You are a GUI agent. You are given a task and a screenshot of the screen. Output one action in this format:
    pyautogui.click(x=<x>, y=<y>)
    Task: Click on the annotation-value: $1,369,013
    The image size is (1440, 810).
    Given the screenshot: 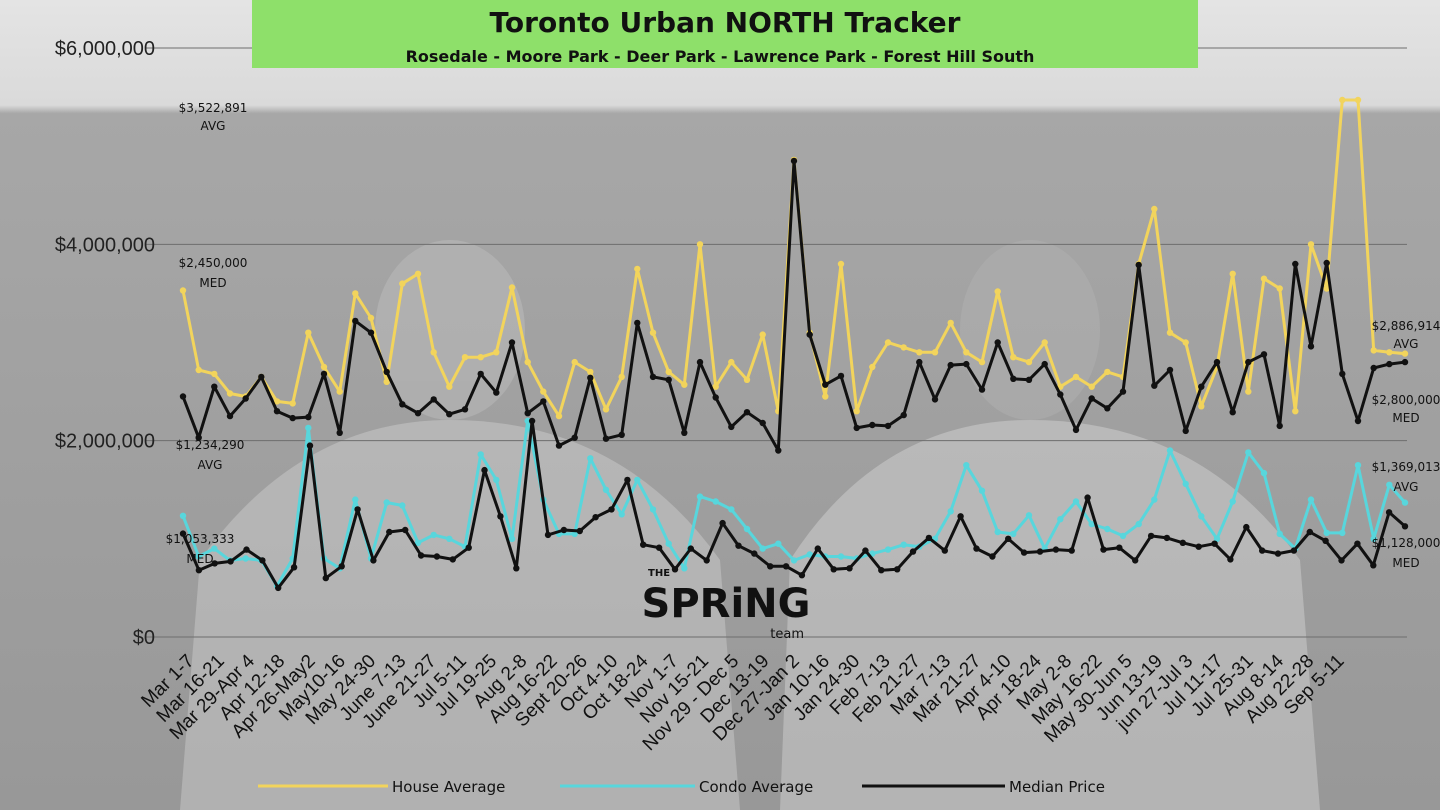 What is the action you would take?
    pyautogui.click(x=1406, y=467)
    